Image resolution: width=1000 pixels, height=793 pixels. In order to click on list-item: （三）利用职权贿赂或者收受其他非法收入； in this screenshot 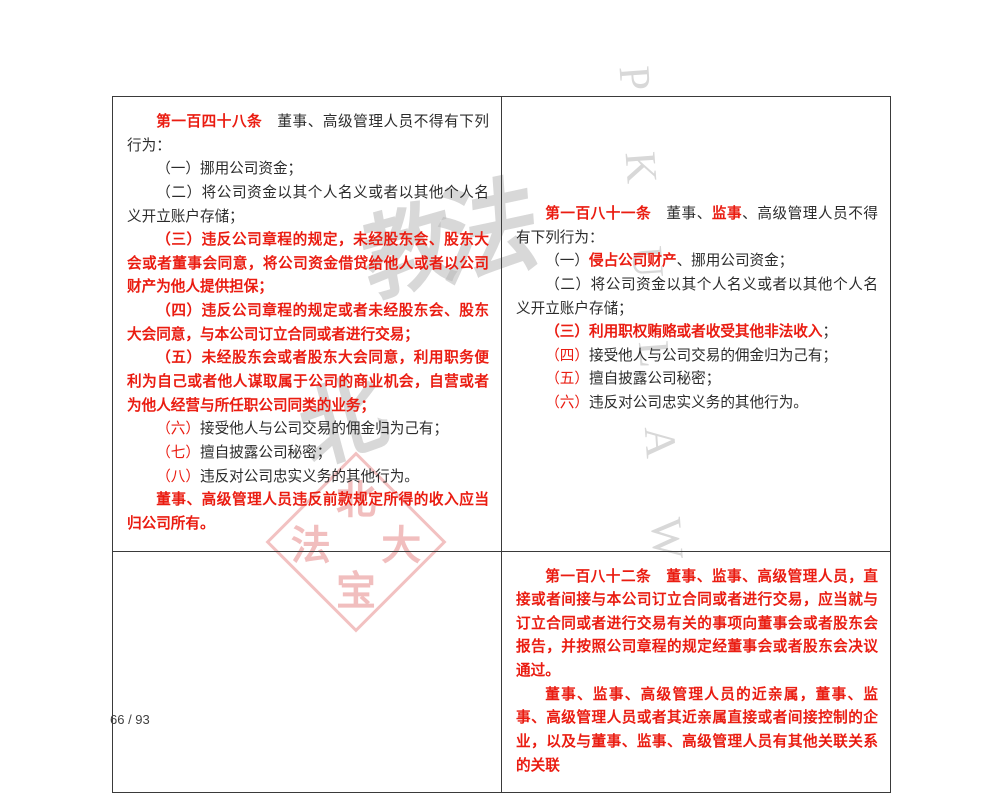, I will do `click(697, 333)`.